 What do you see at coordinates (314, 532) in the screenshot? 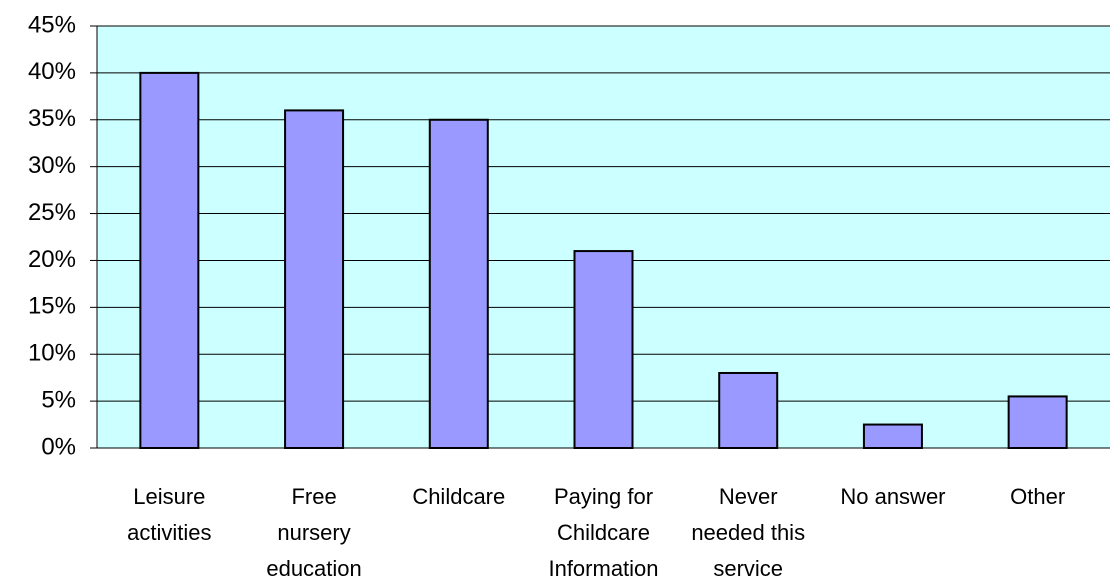
I see `x-tick-label: Free nursery education` at bounding box center [314, 532].